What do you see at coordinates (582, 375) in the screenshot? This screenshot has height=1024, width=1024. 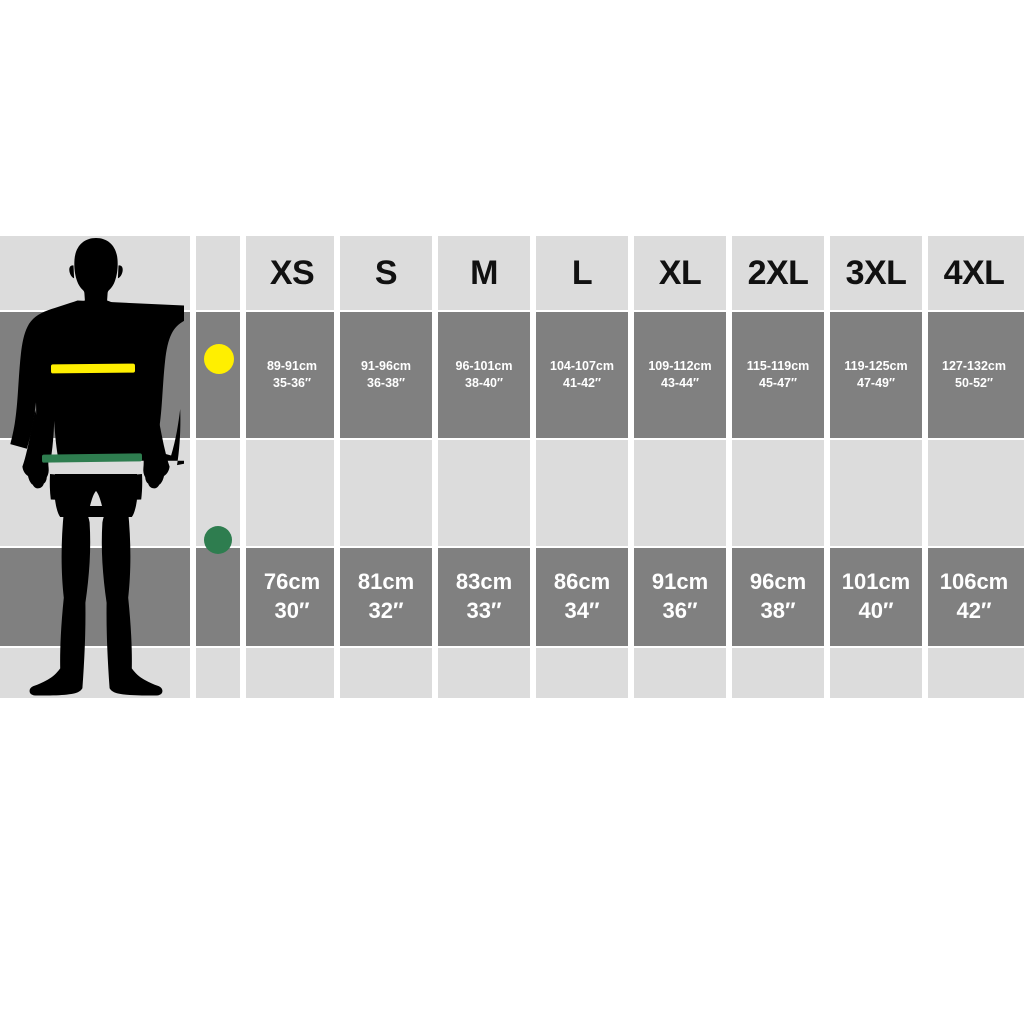 I see `chest-cell: 104-107cm 41-42″` at bounding box center [582, 375].